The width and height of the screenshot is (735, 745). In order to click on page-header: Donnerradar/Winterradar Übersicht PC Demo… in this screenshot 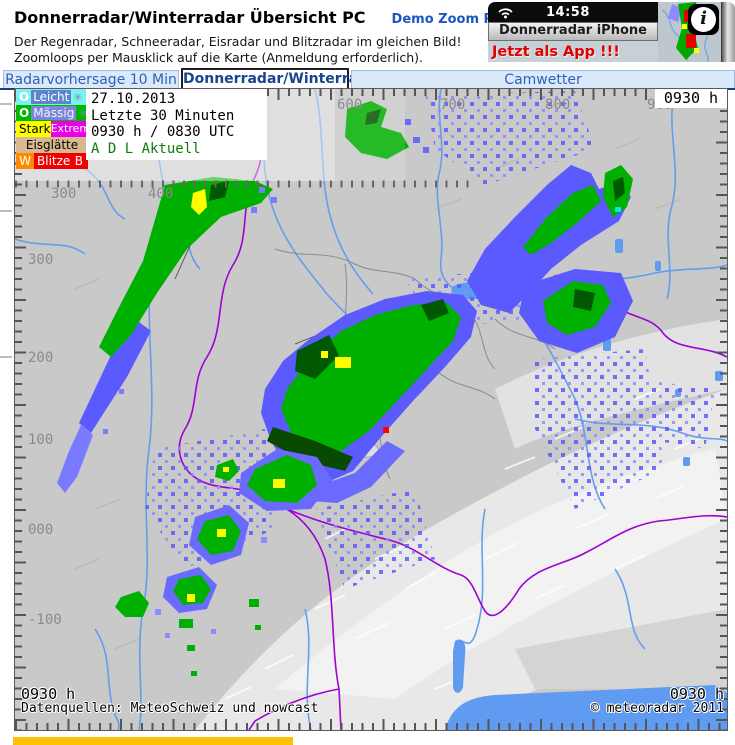, I will do `click(367, 33)`.